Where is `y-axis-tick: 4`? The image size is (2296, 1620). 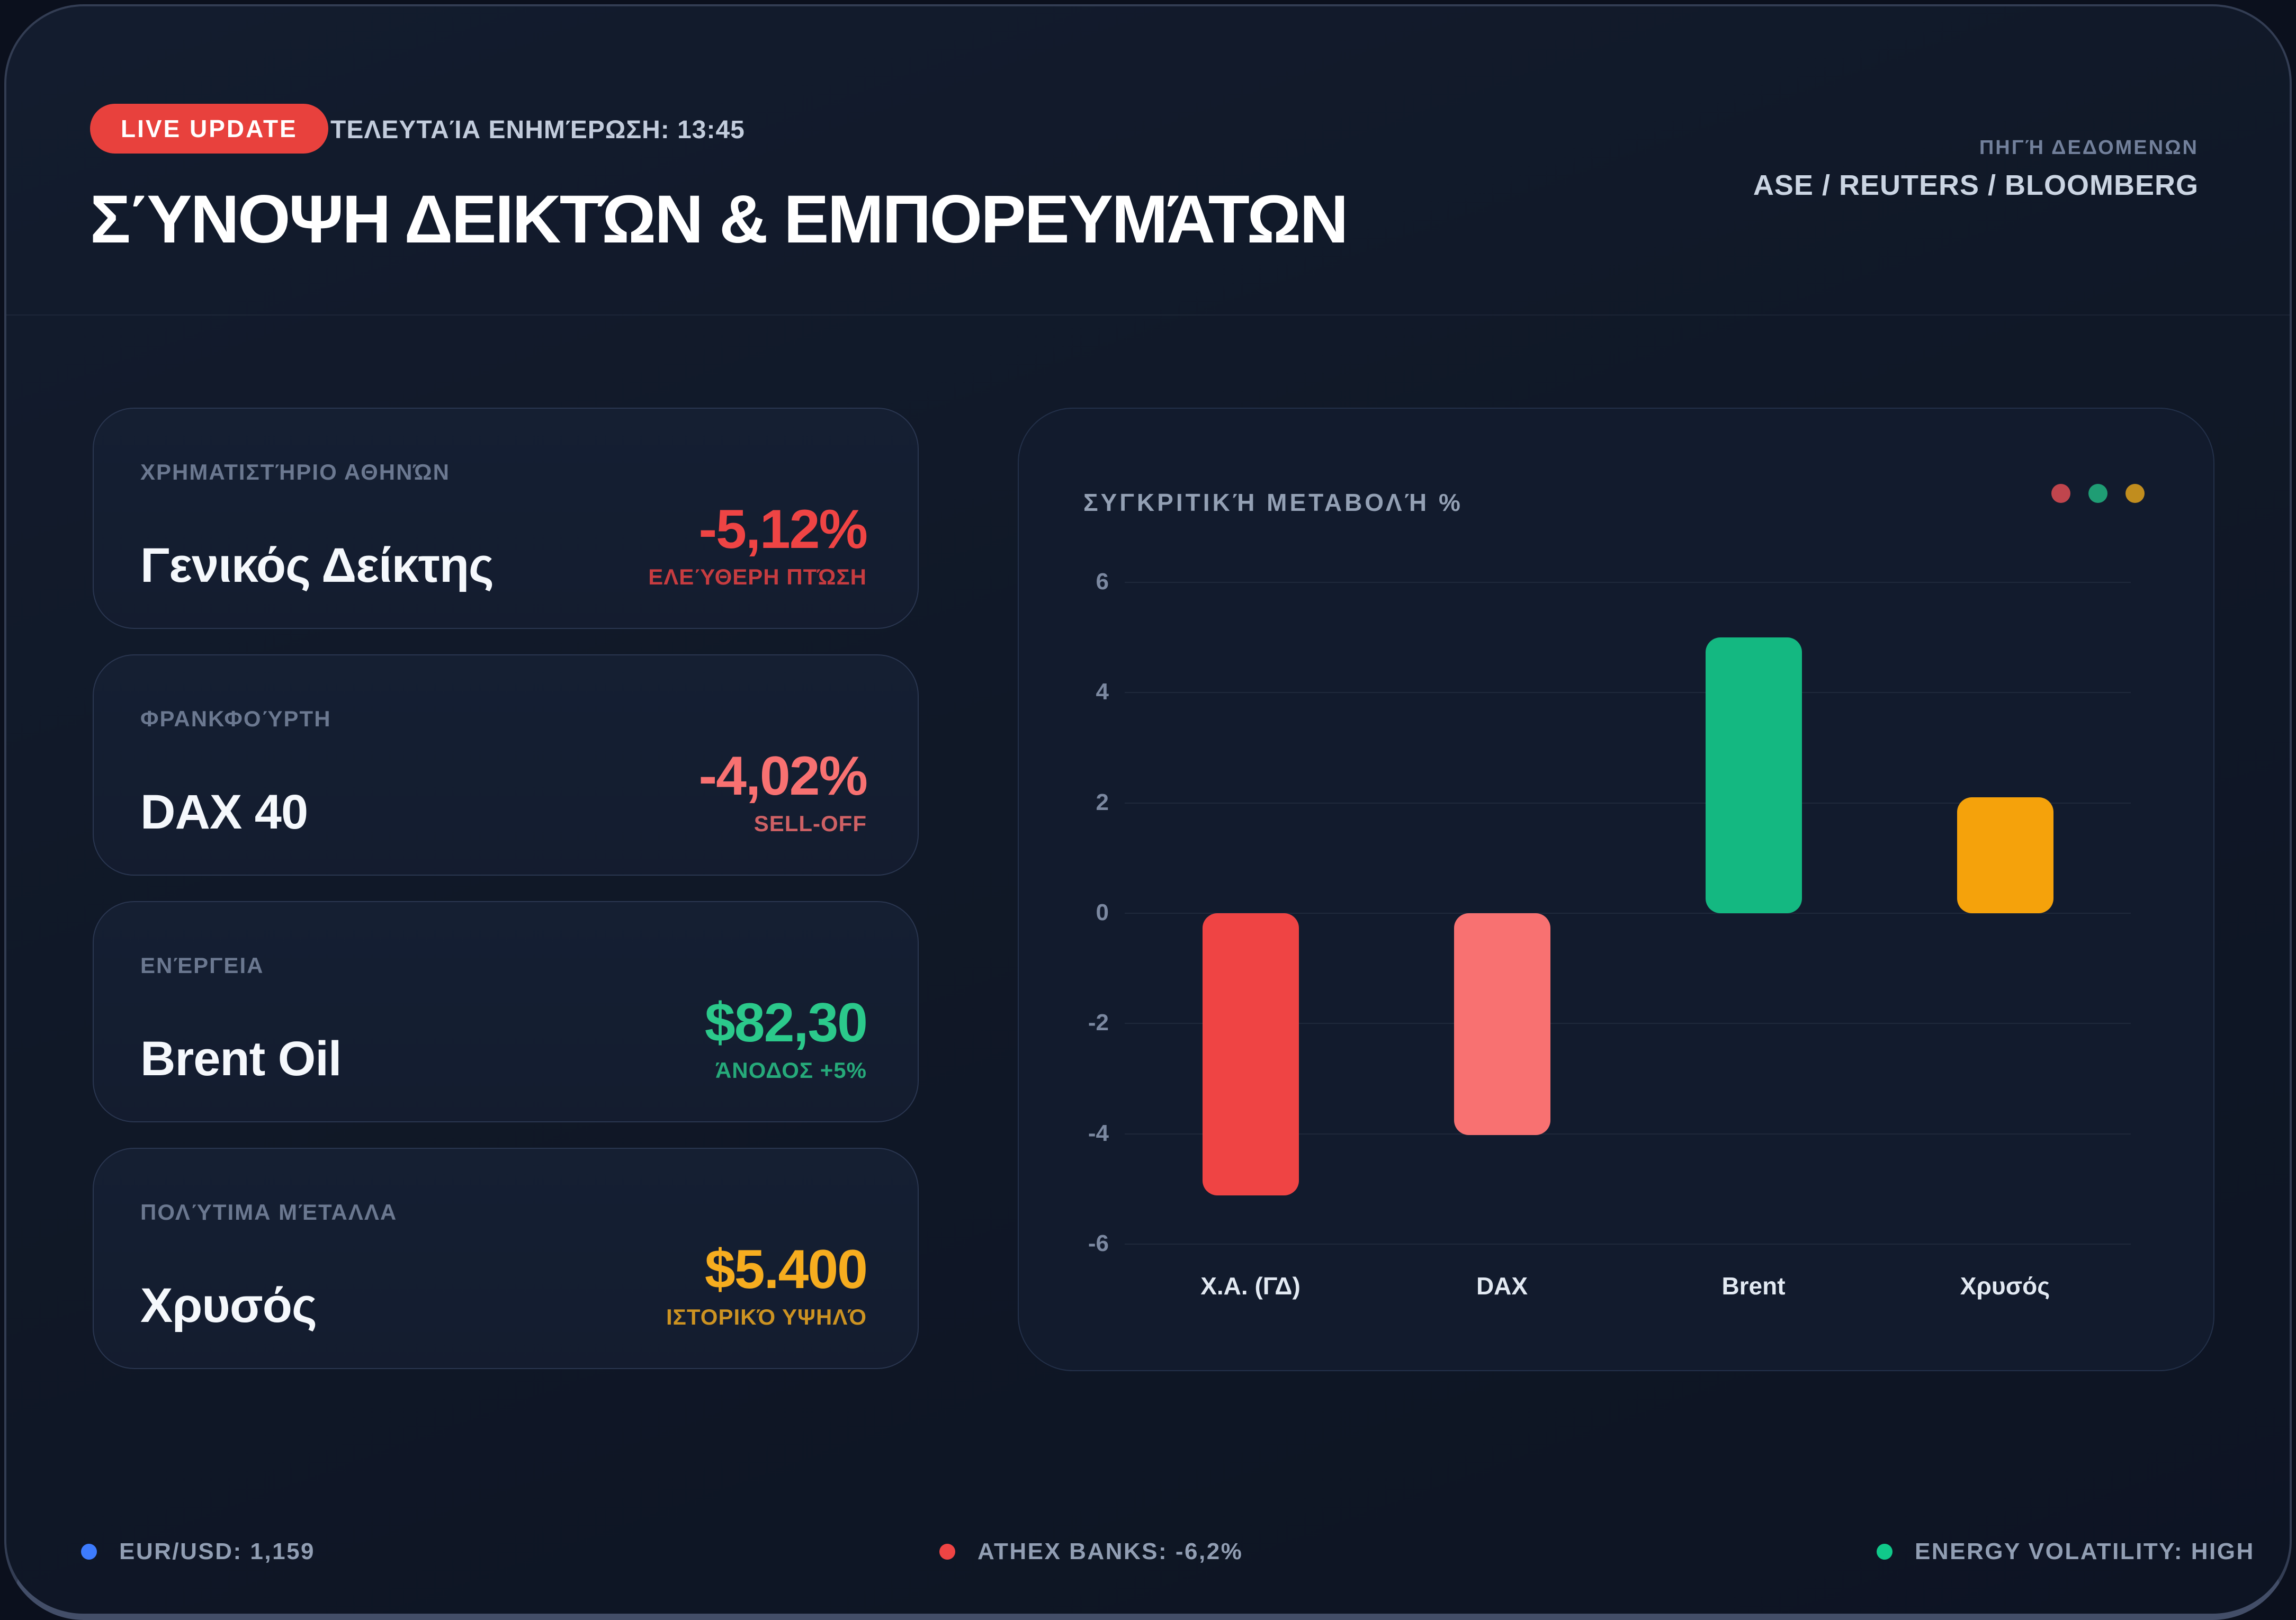
y-axis-tick: 4 is located at coordinates (1102, 692).